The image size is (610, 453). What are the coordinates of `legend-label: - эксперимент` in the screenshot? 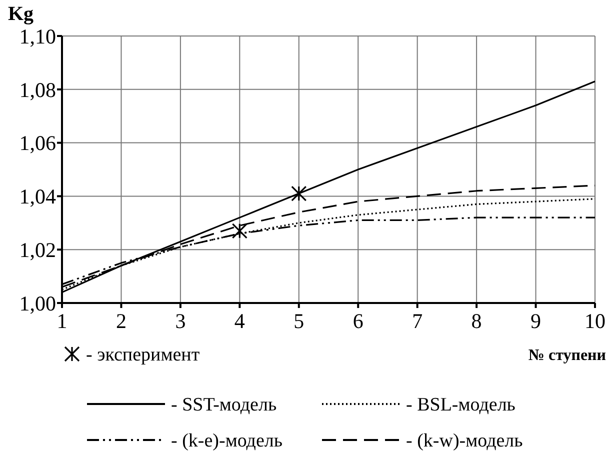 It's located at (143, 355).